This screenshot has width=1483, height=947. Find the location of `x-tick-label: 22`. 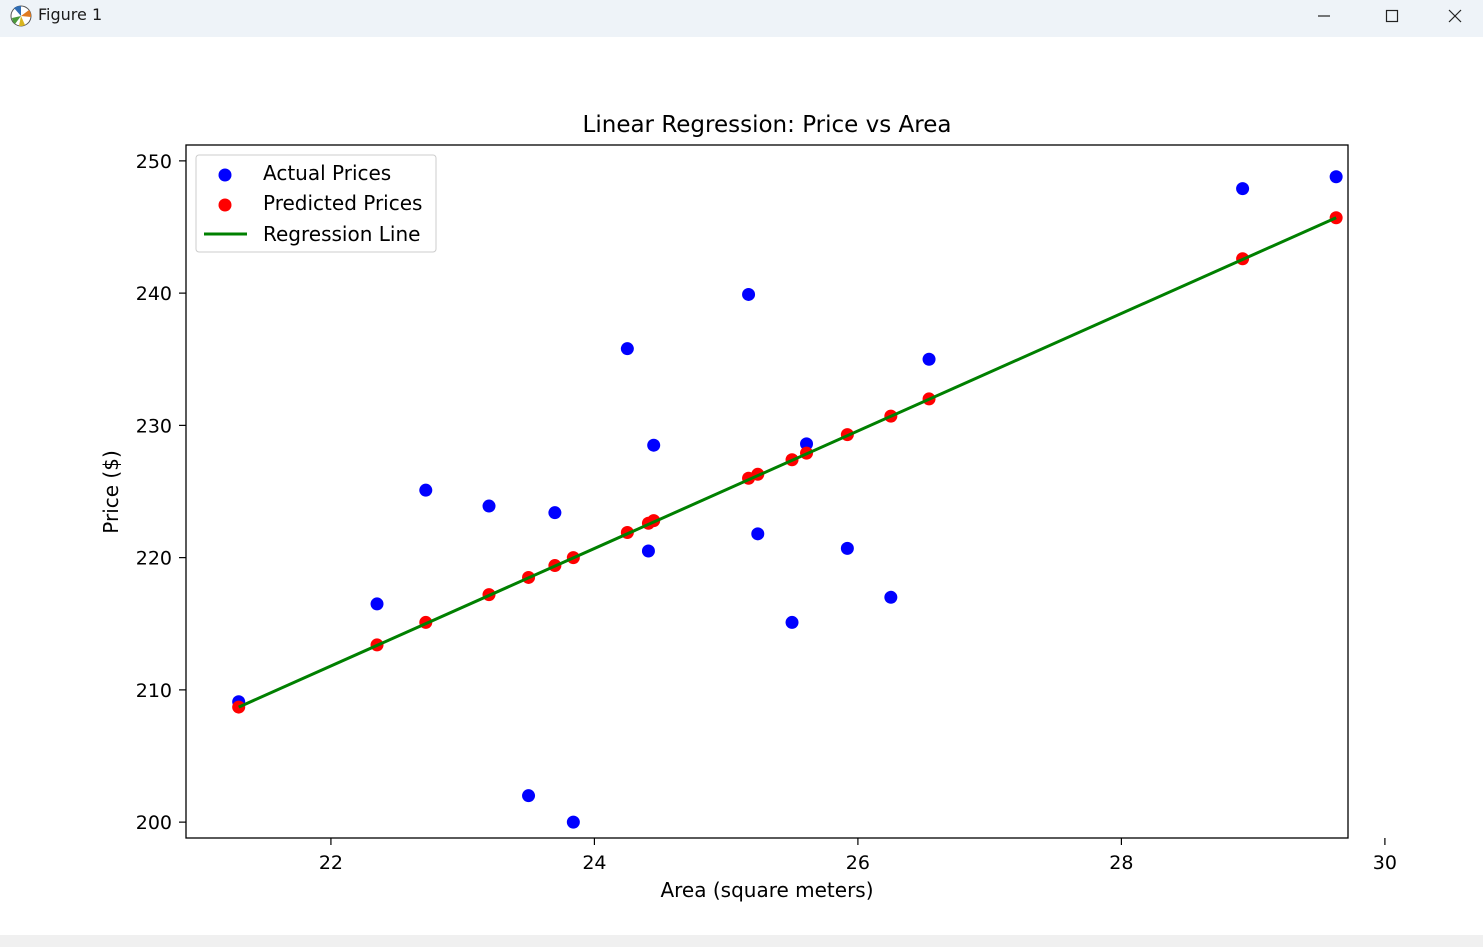

x-tick-label: 22 is located at coordinates (331, 863).